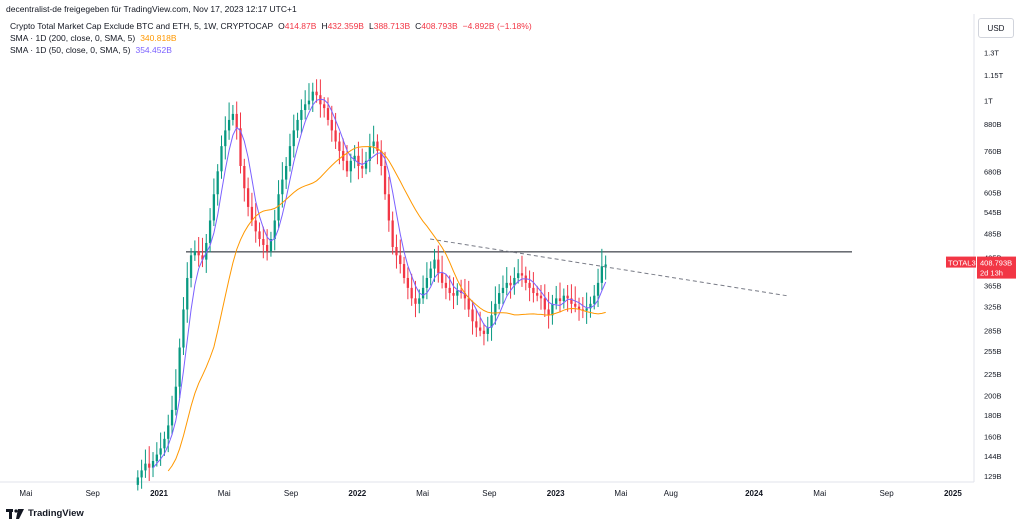 The width and height of the screenshot is (1024, 525). Describe the element at coordinates (291, 493) in the screenshot. I see `x-tick-label: Sep` at that location.